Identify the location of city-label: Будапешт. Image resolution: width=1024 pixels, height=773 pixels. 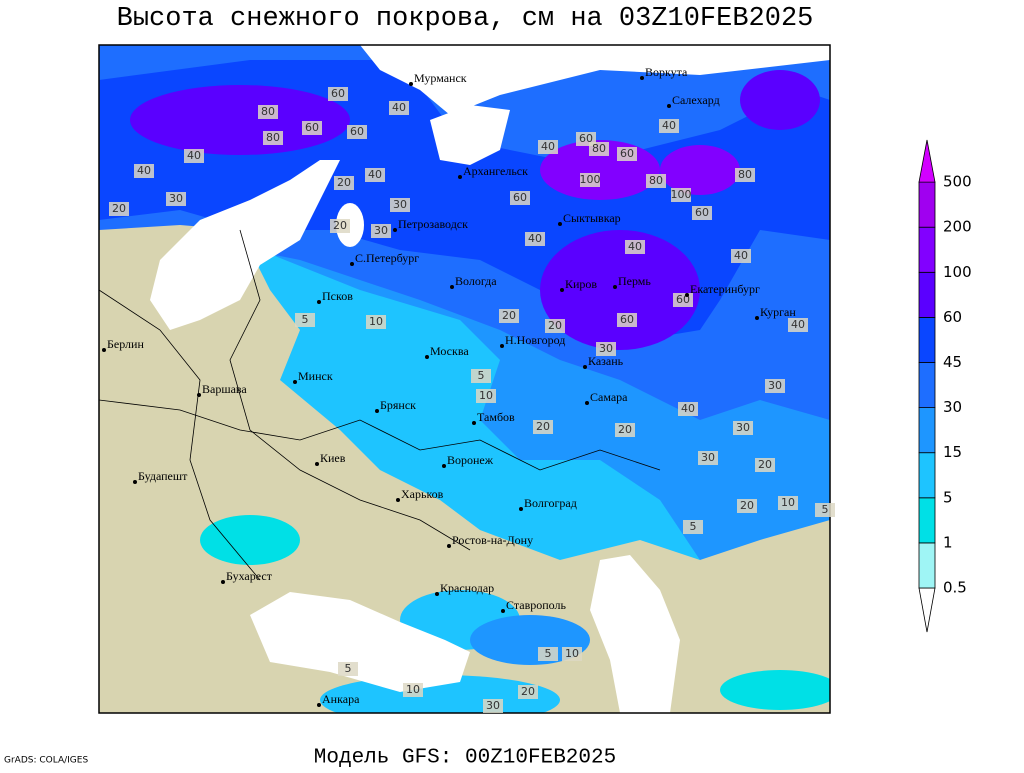
(163, 476).